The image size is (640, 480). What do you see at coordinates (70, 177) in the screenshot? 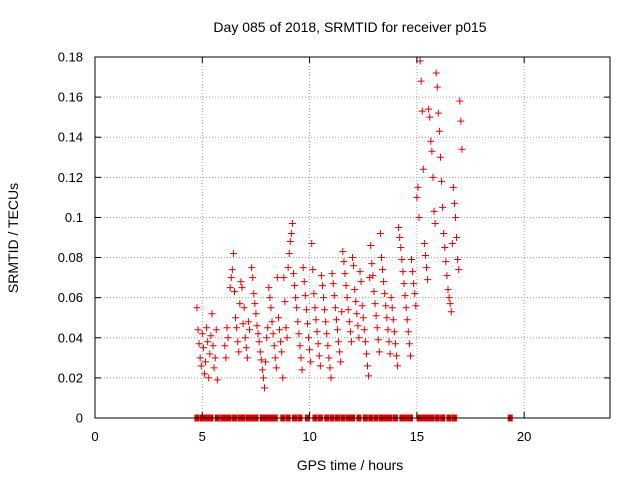
I see `y-tick-label: 0.12` at bounding box center [70, 177].